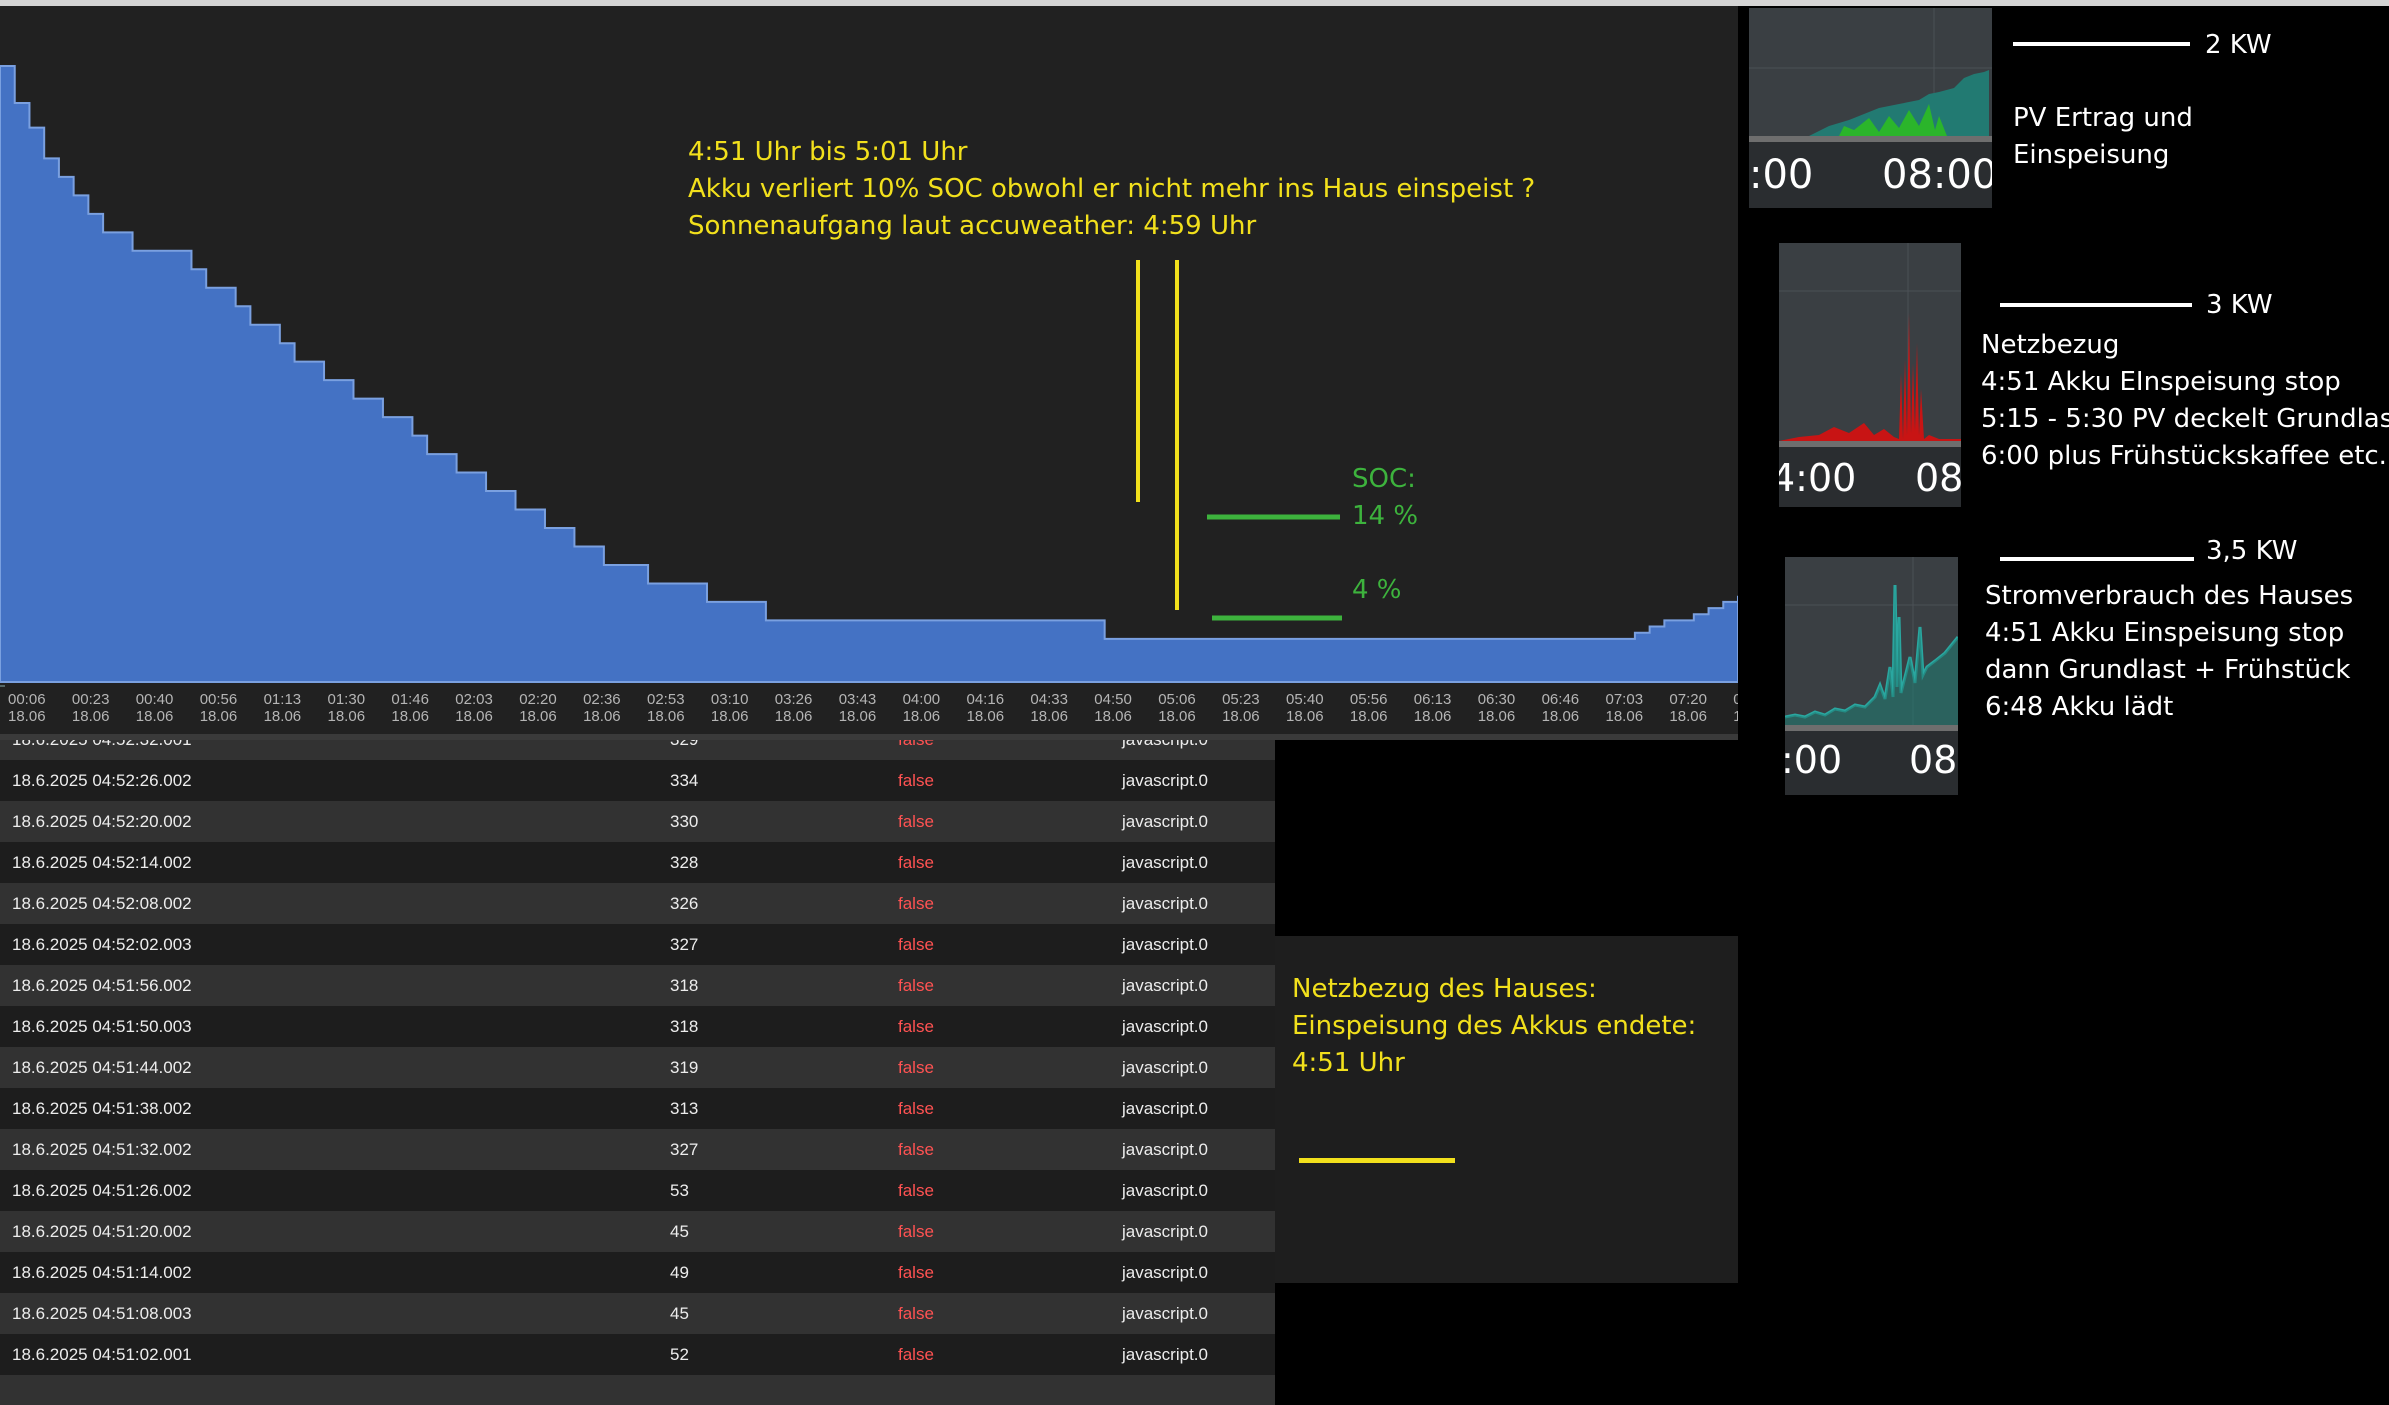  What do you see at coordinates (602, 699) in the screenshot?
I see `x-tick-time: 02:36` at bounding box center [602, 699].